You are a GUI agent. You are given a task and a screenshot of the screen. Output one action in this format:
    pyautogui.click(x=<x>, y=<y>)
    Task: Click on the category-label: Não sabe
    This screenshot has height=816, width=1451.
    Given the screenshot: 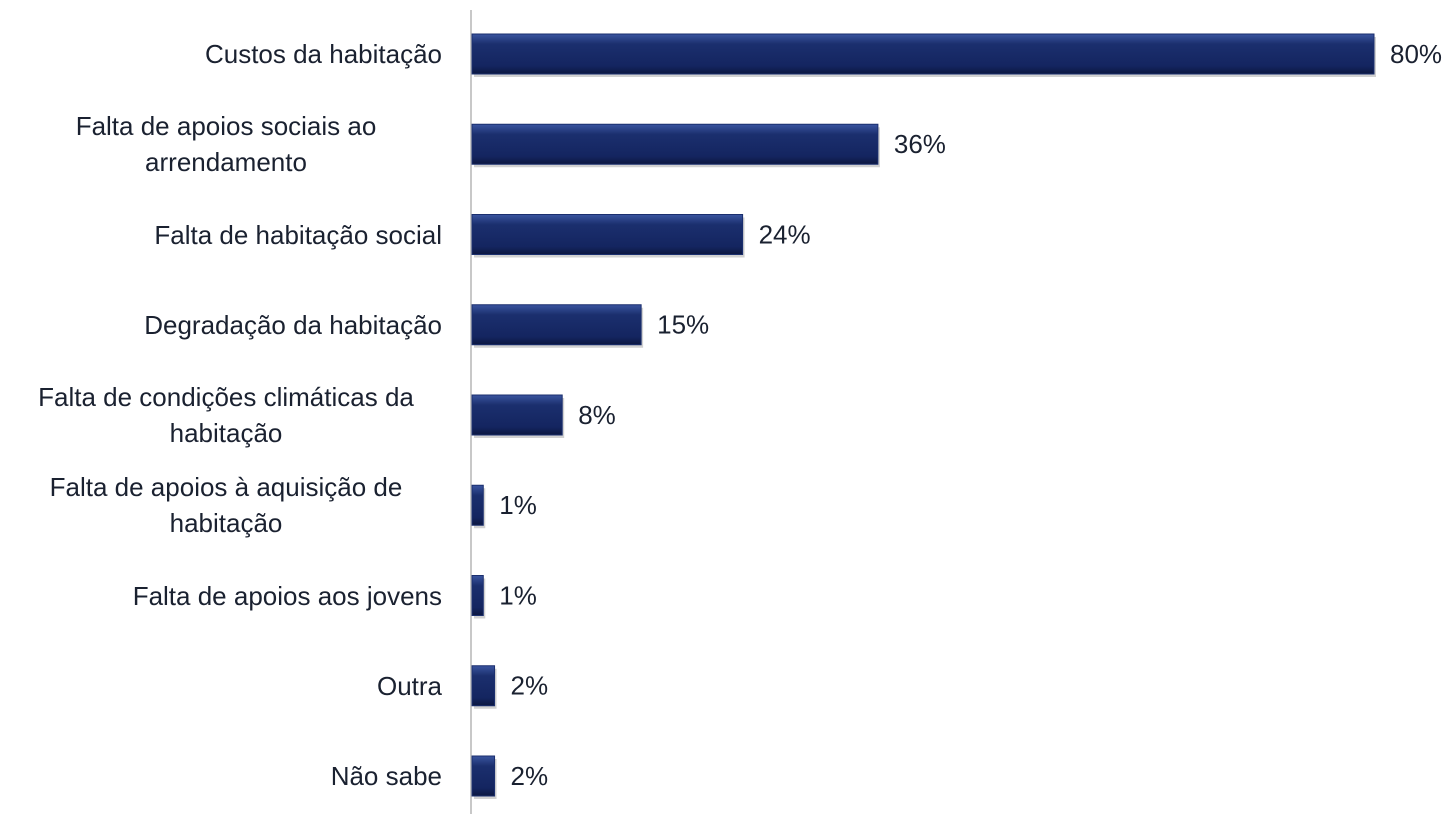 What is the action you would take?
    pyautogui.click(x=386, y=776)
    